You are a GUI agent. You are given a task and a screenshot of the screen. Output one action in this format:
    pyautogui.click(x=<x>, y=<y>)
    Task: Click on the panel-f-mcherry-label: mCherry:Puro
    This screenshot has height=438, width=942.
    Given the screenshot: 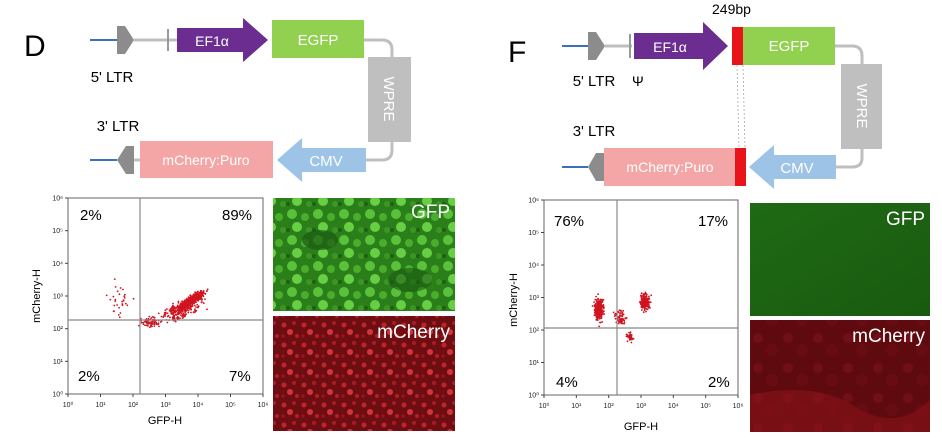 What is the action you would take?
    pyautogui.click(x=669, y=167)
    